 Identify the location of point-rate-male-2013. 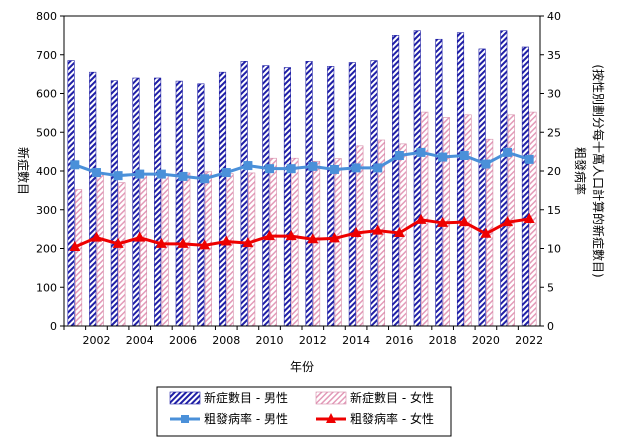
(334, 169).